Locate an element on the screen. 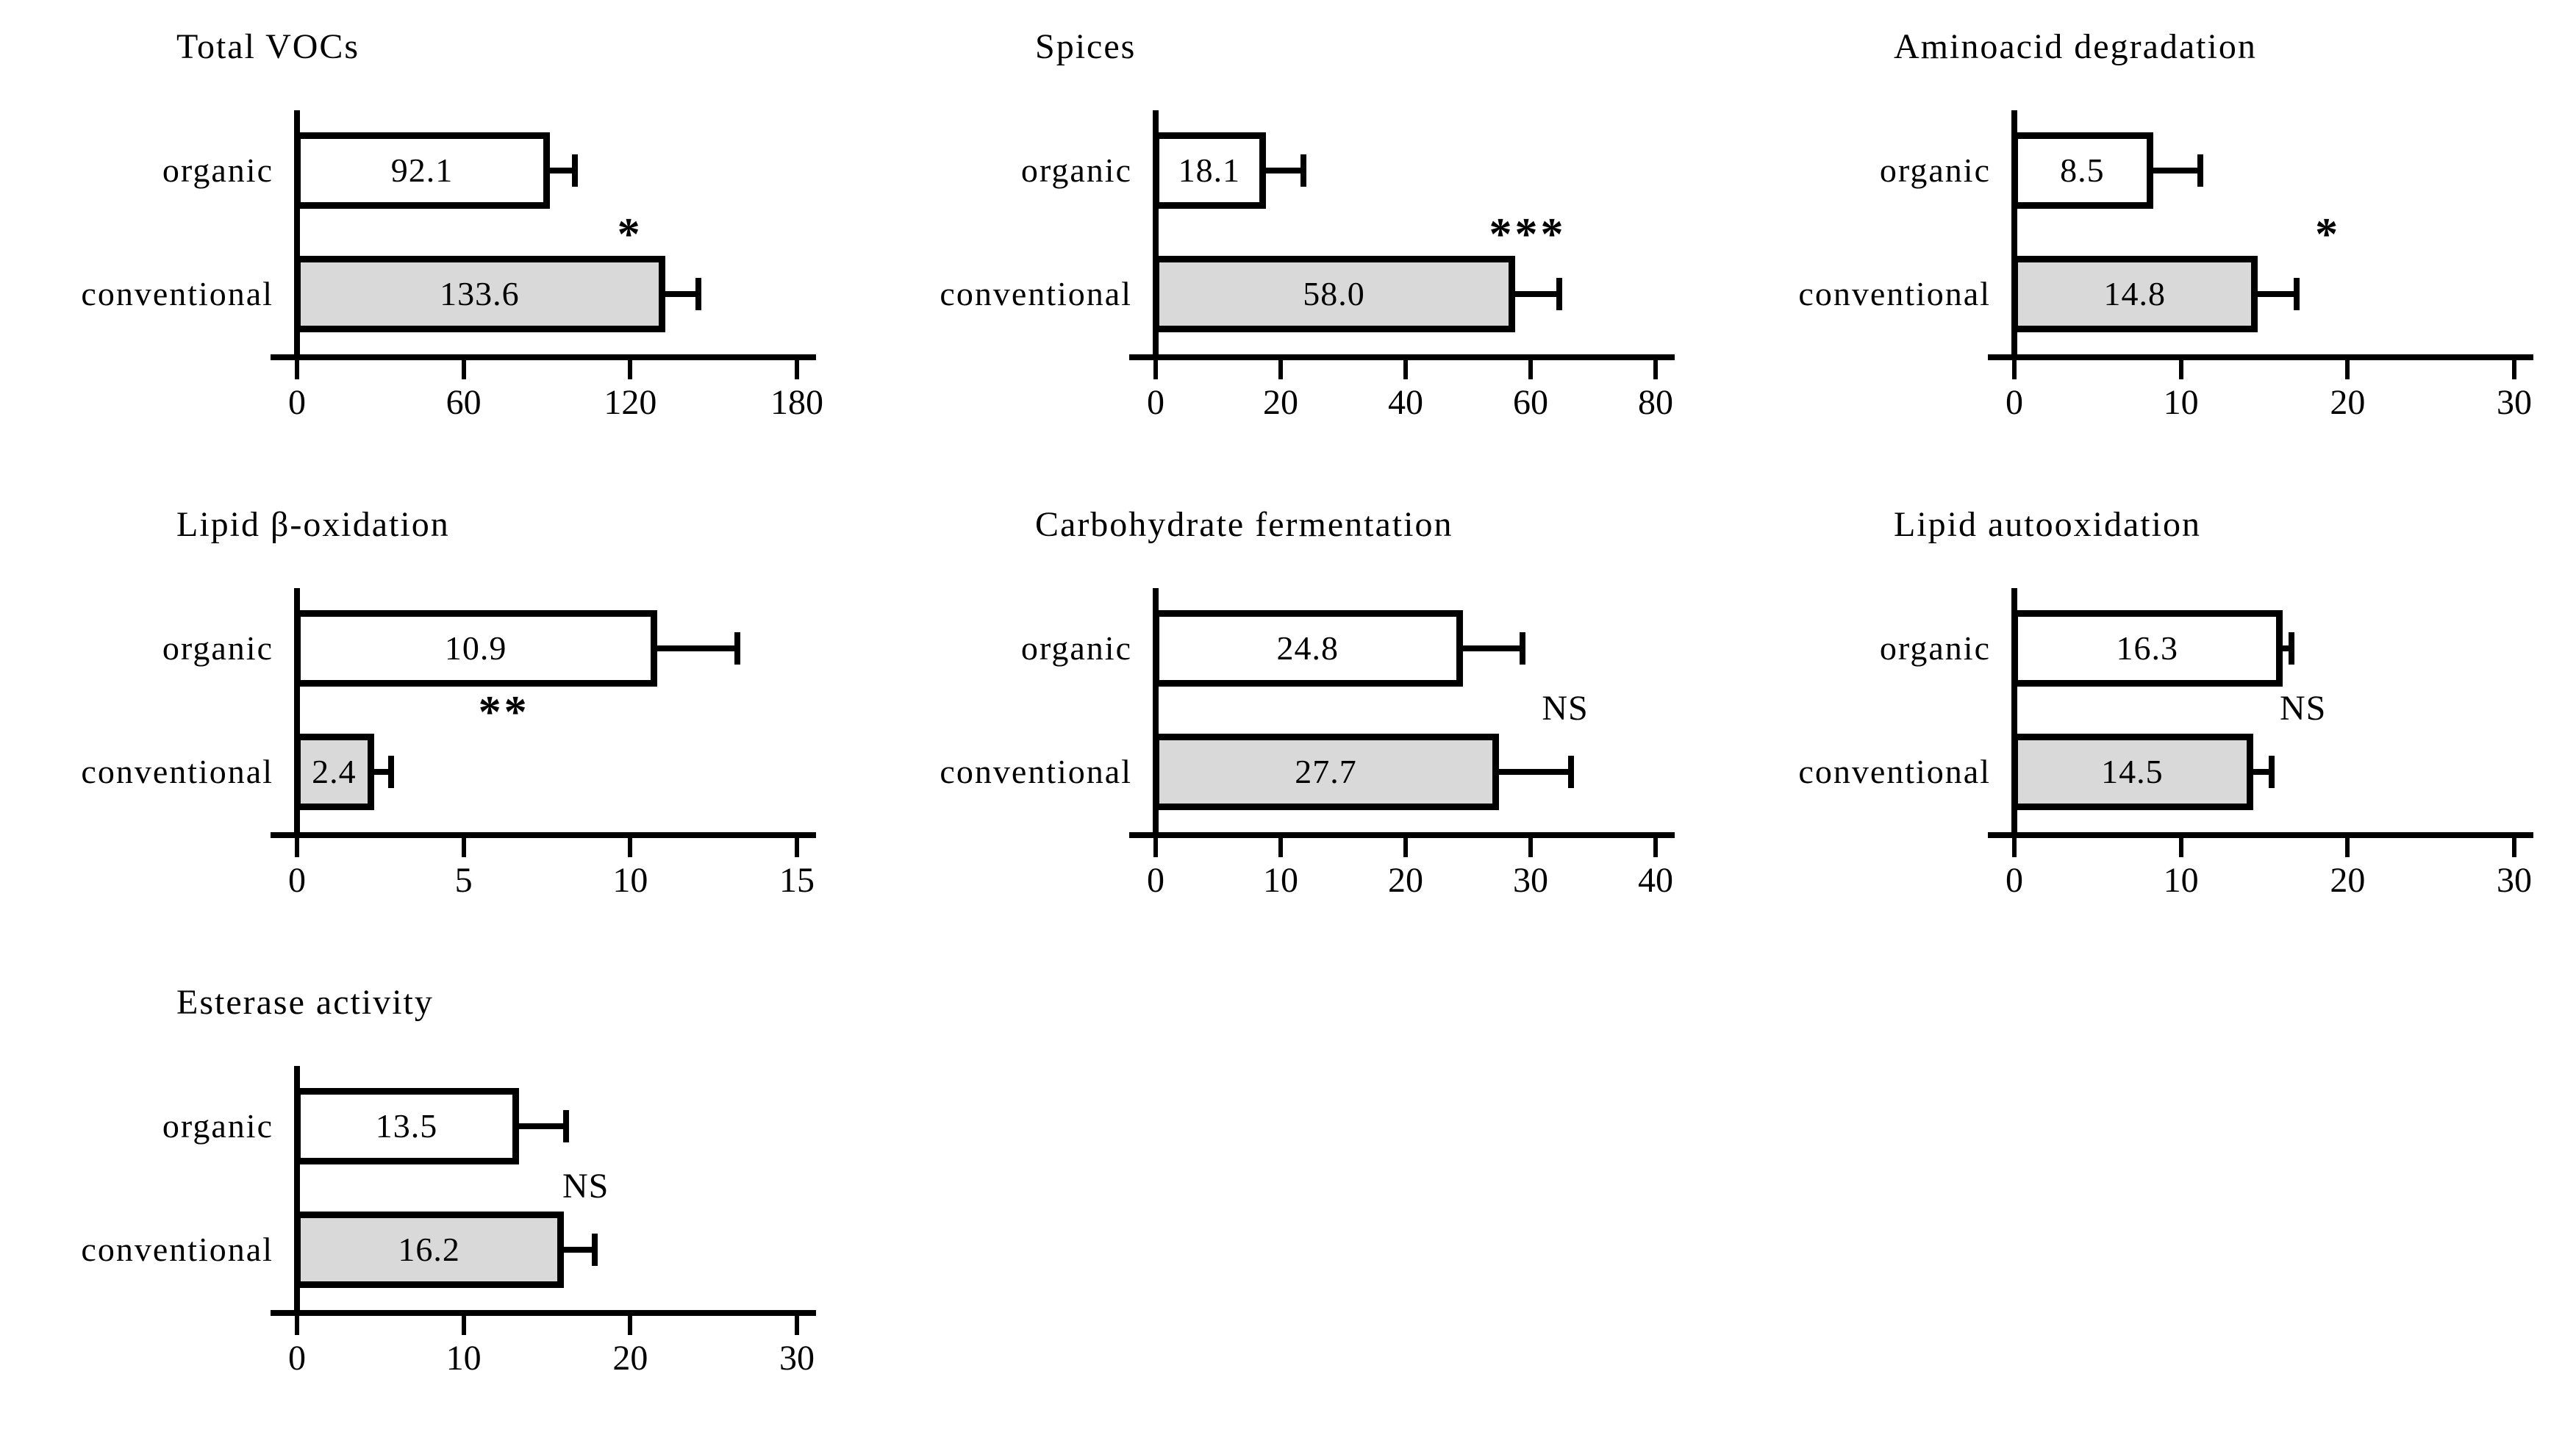 The width and height of the screenshot is (2576, 1435). chart-title-esterase-activity: Esterase activity is located at coordinates (305, 1002).